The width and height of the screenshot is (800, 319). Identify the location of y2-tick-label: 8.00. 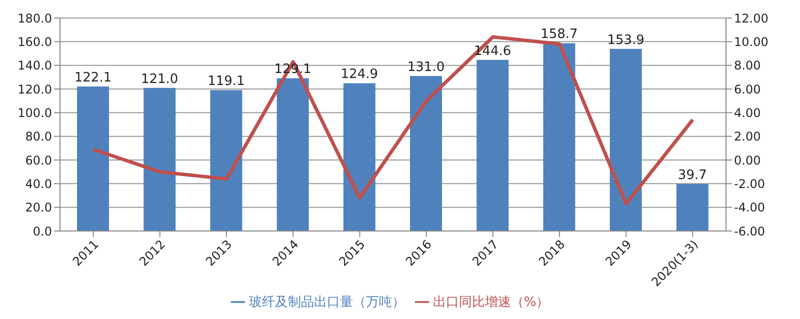
(747, 65).